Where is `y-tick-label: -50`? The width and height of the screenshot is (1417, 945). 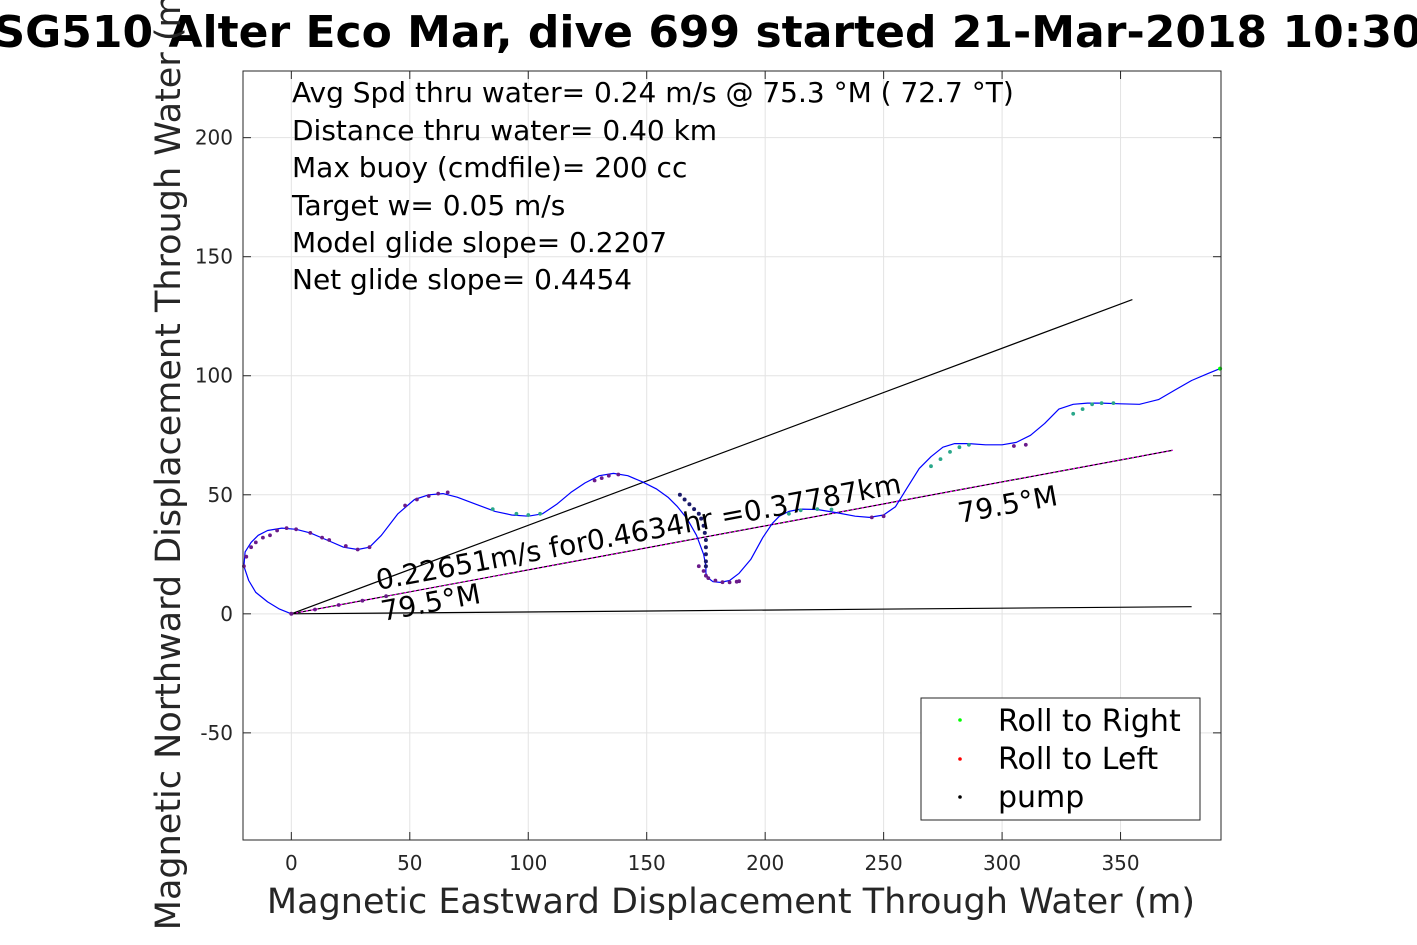
y-tick-label: -50 is located at coordinates (216, 733).